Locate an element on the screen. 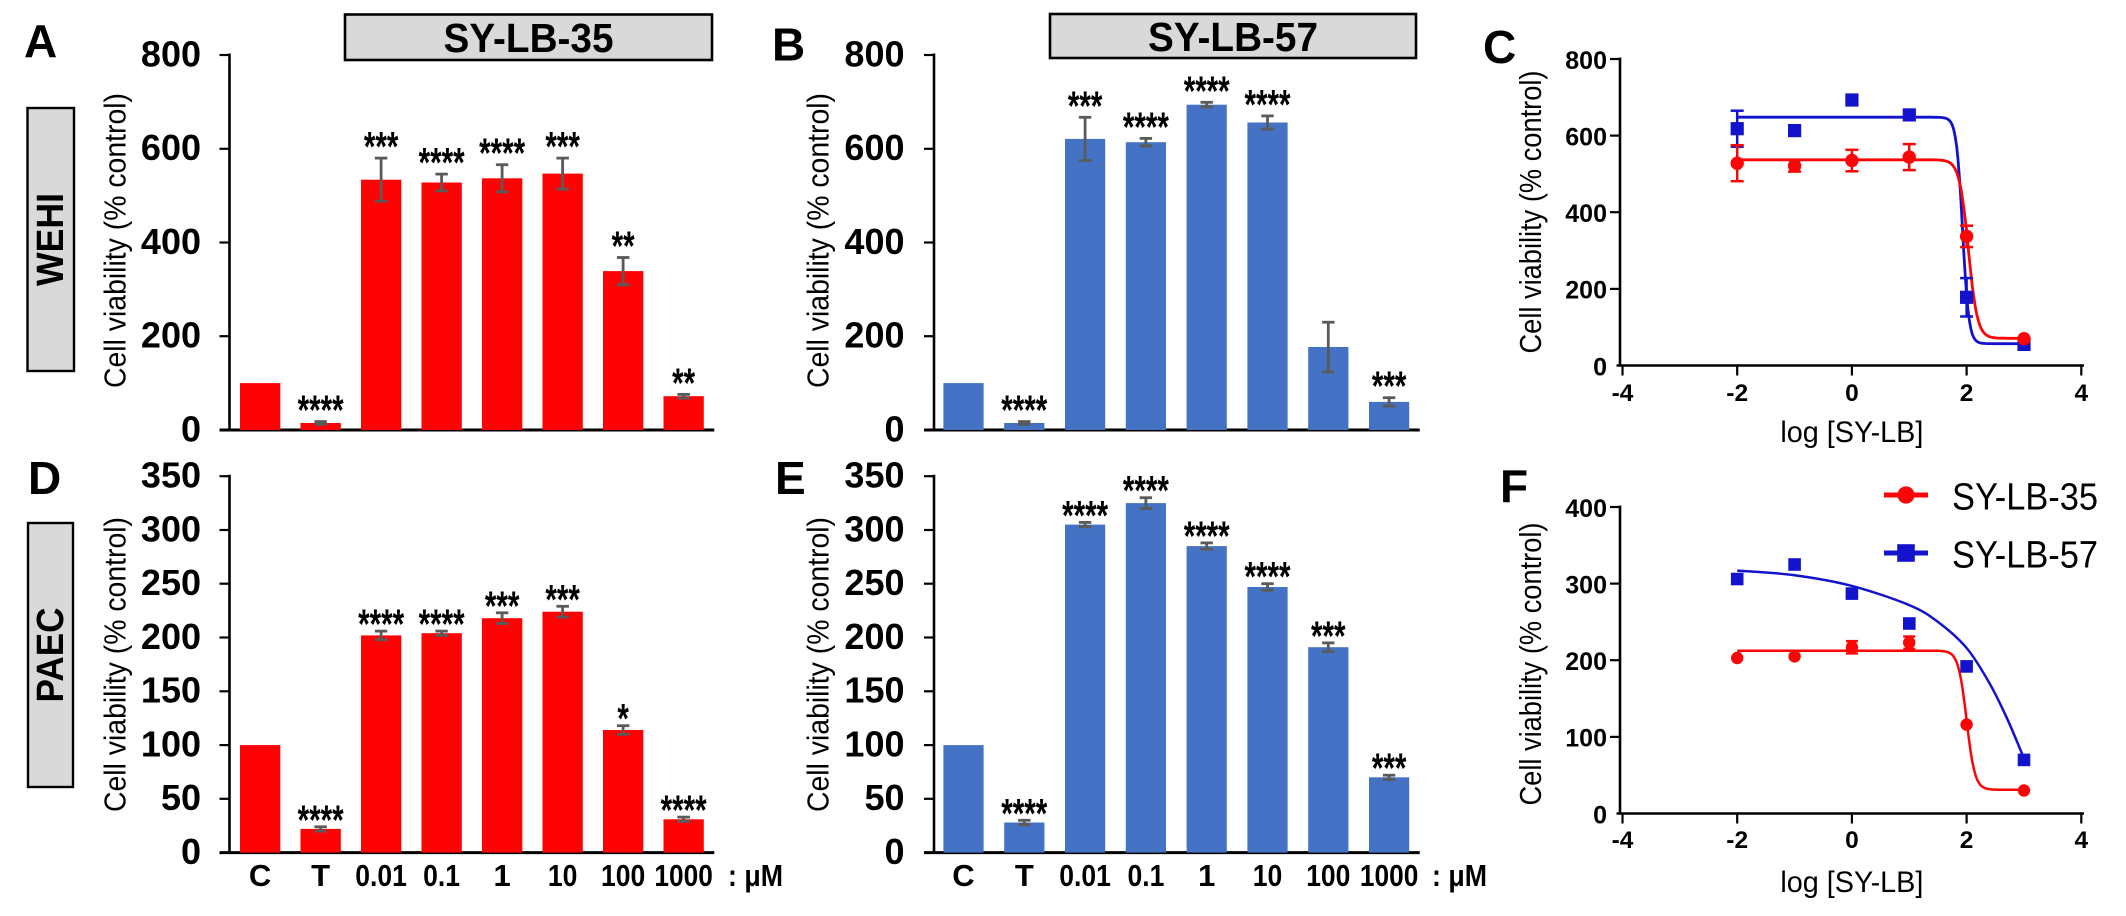 The height and width of the screenshot is (916, 2126). svg-text: PAEC is located at coordinates (51, 655).